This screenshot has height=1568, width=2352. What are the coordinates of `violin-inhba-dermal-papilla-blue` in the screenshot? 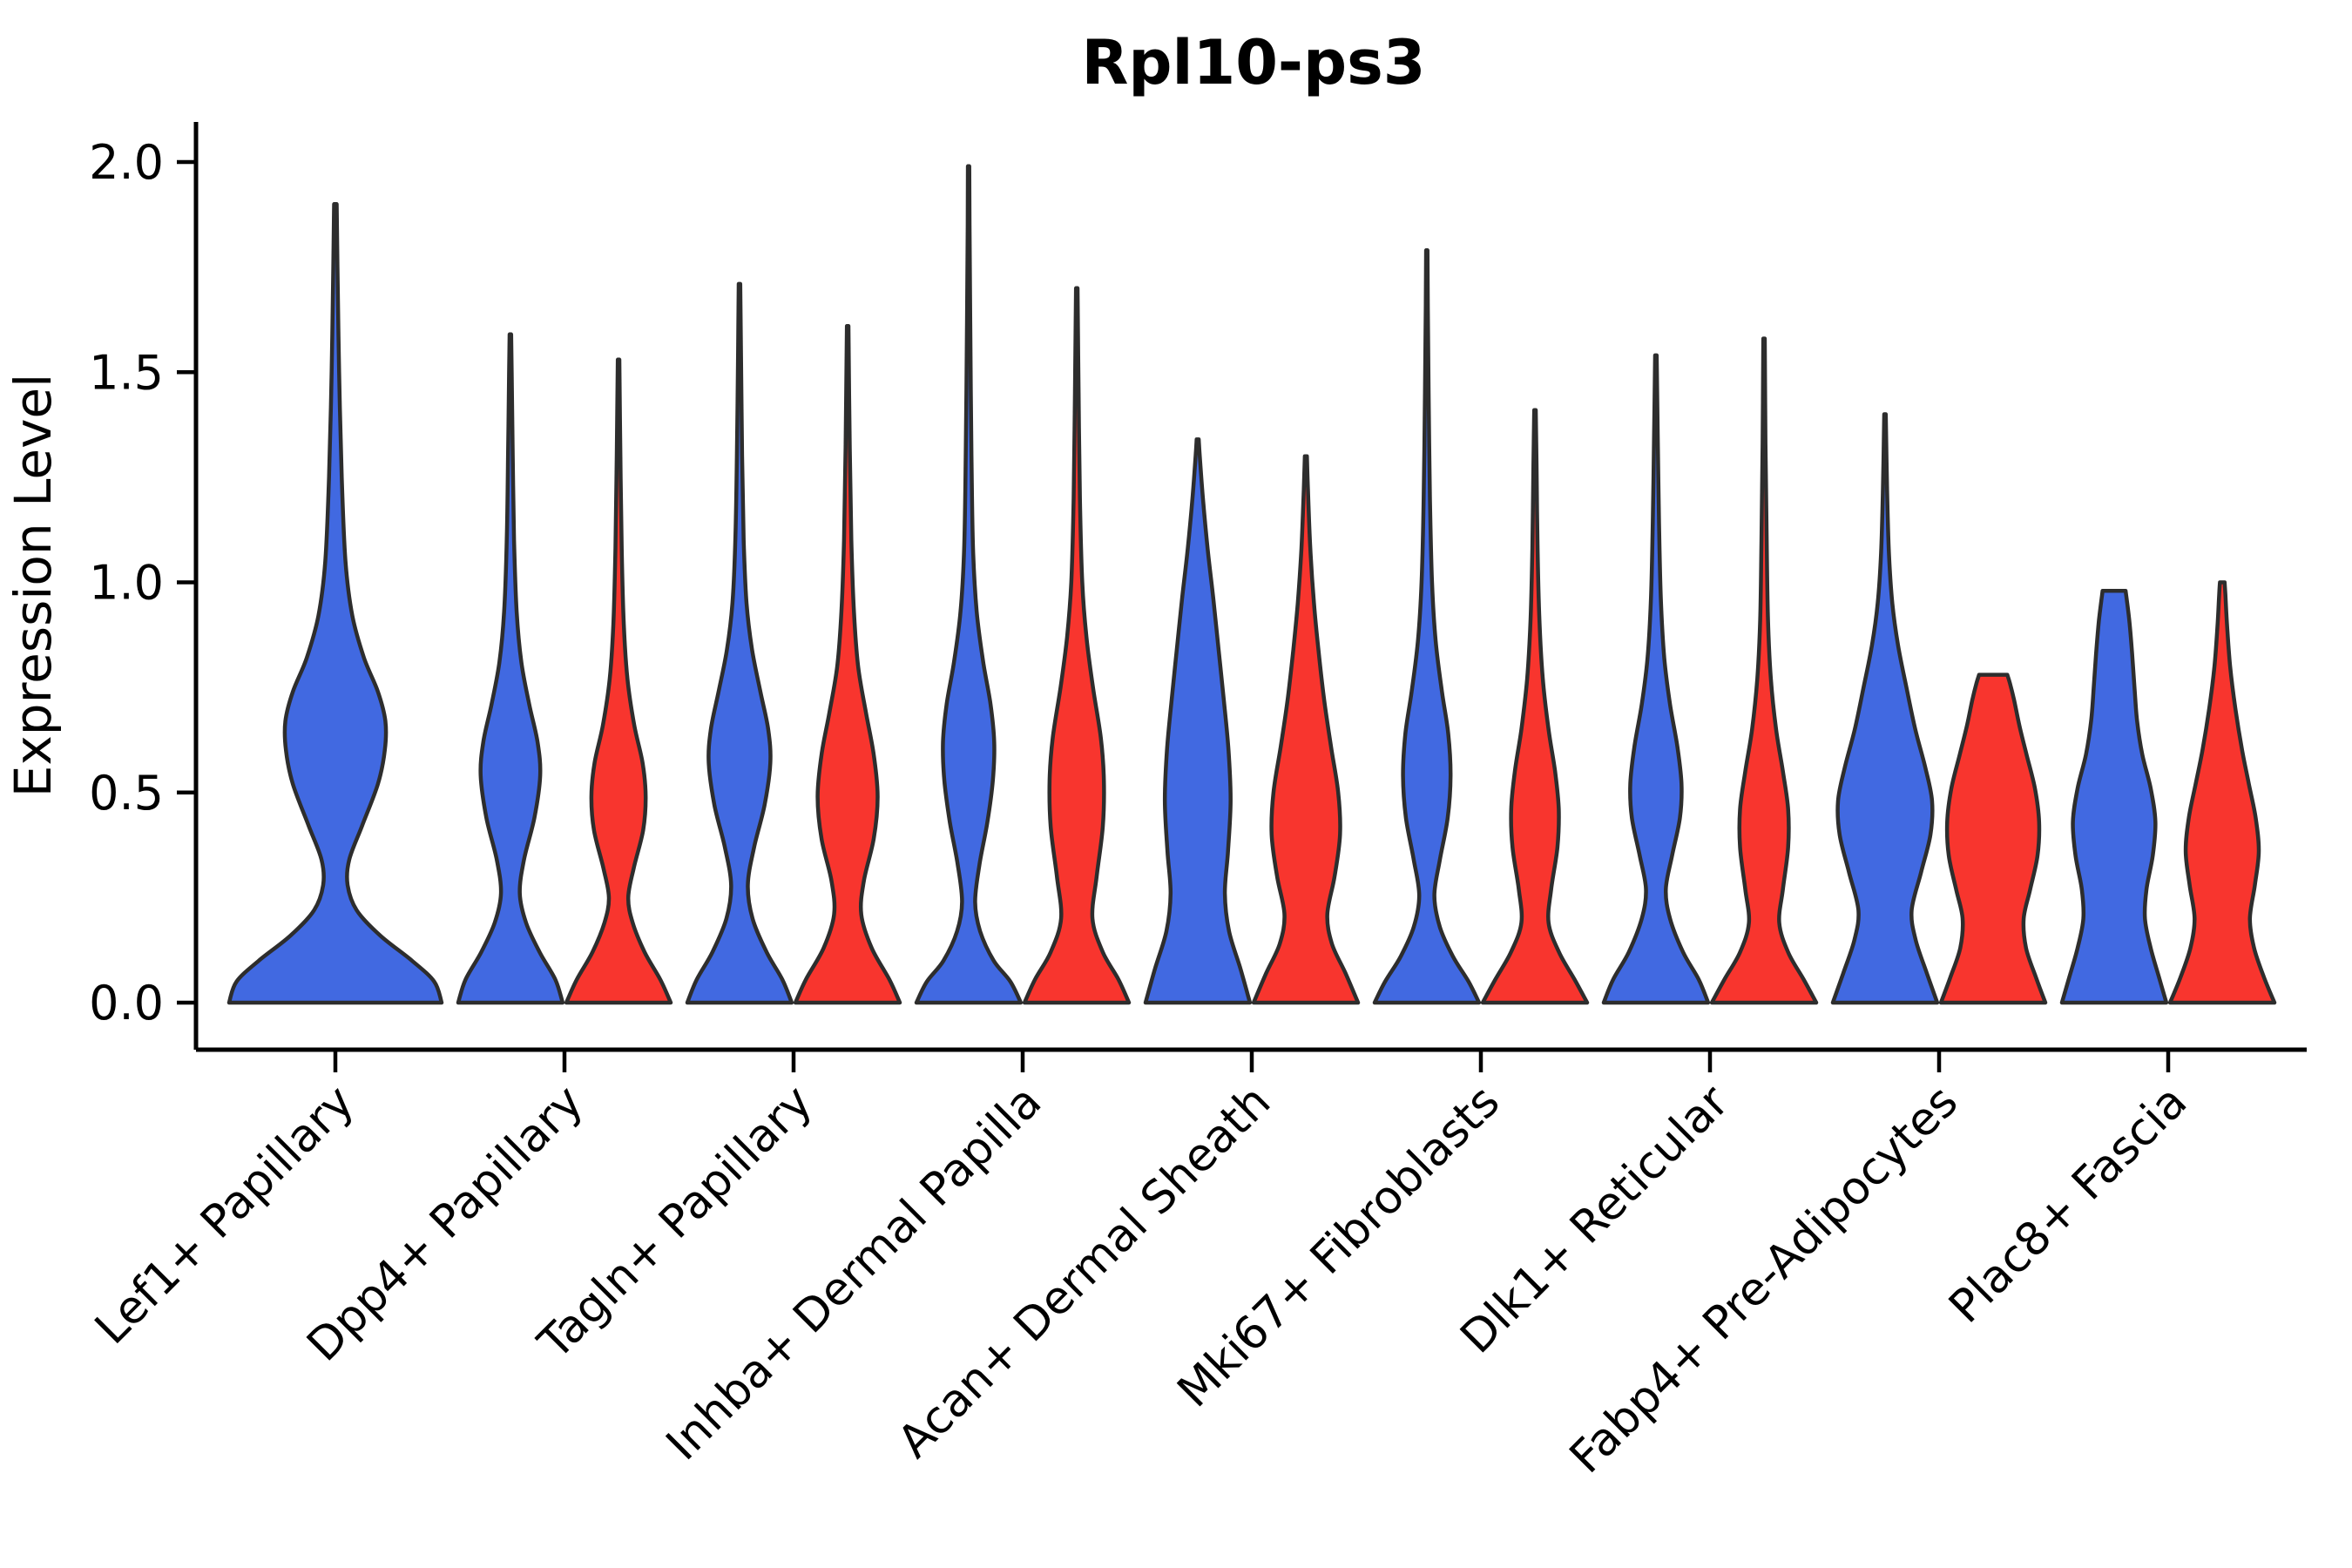 It's located at (969, 584).